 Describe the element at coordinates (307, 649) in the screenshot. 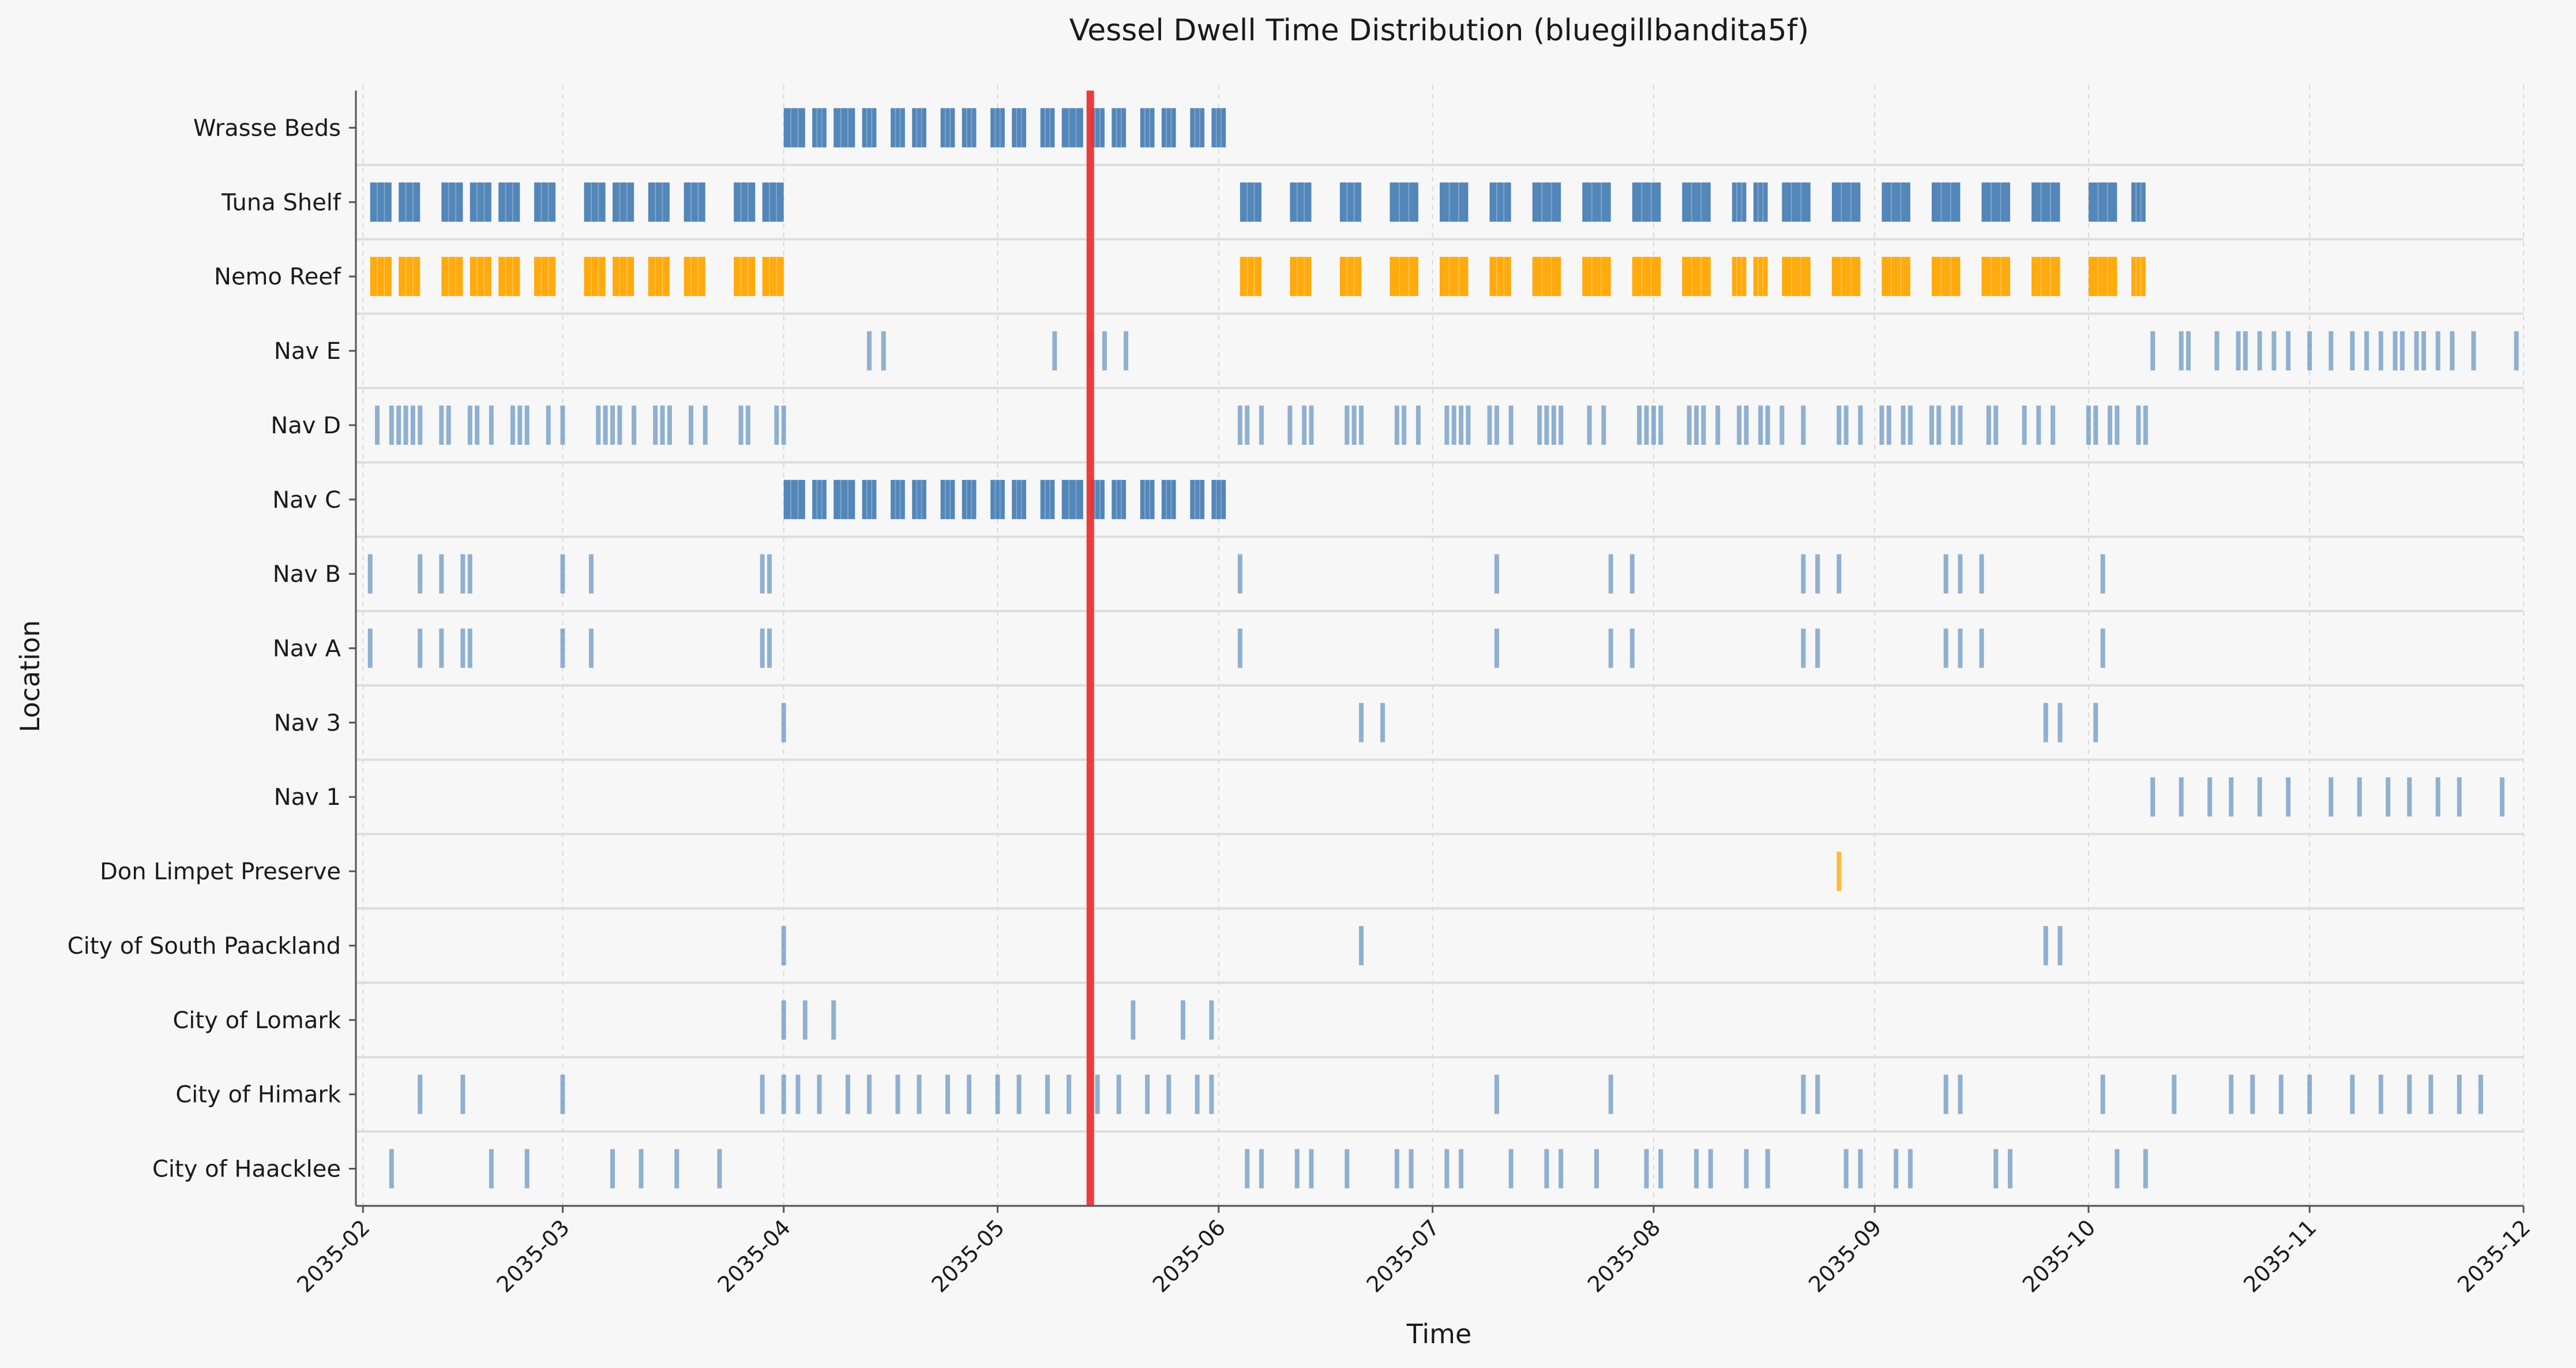

I see `y-tick-label: Nav A` at that location.